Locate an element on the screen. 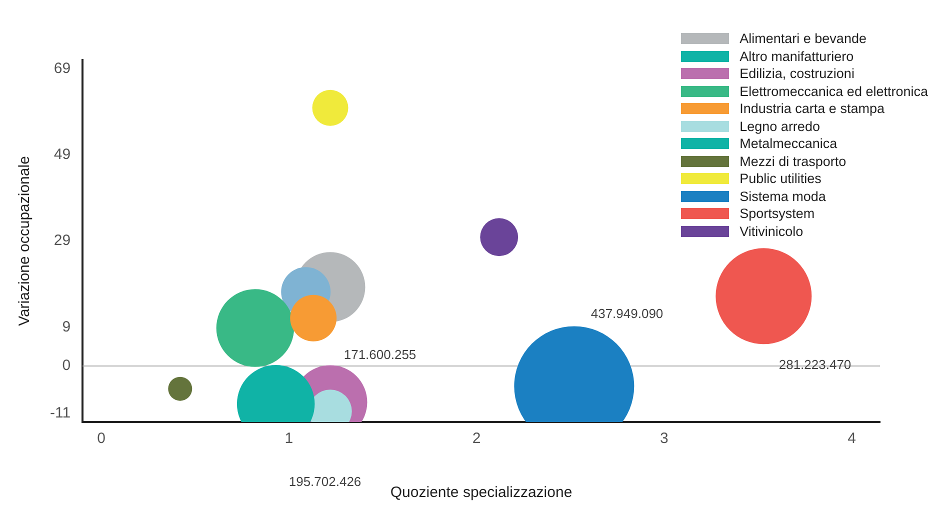 Image resolution: width=940 pixels, height=510 pixels. x-tick-label: 1 is located at coordinates (289, 439).